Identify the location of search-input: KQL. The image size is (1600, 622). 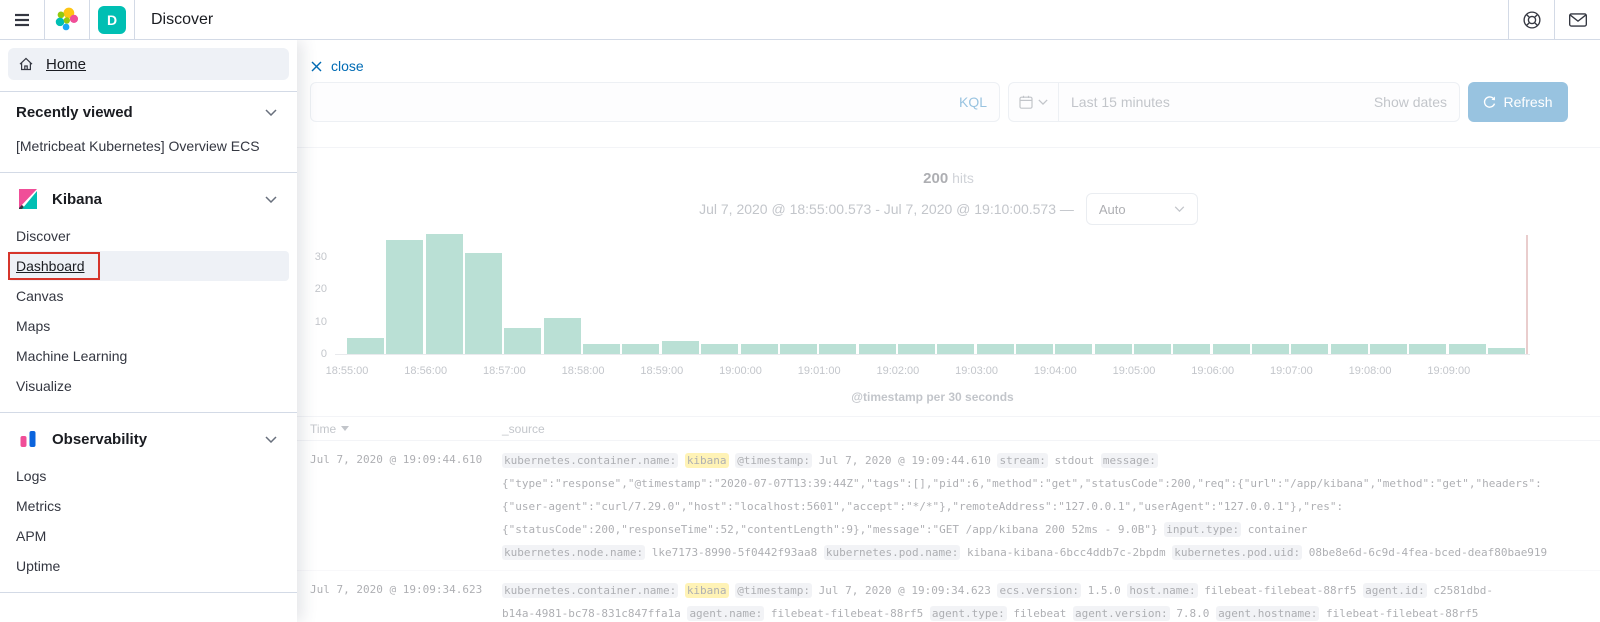
(655, 102).